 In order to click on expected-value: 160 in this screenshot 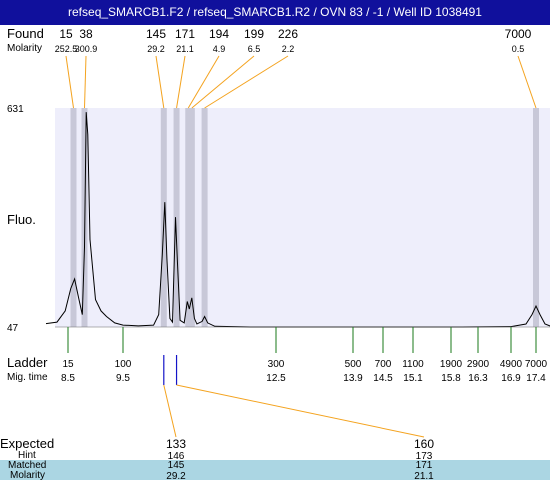, I will do `click(424, 444)`.